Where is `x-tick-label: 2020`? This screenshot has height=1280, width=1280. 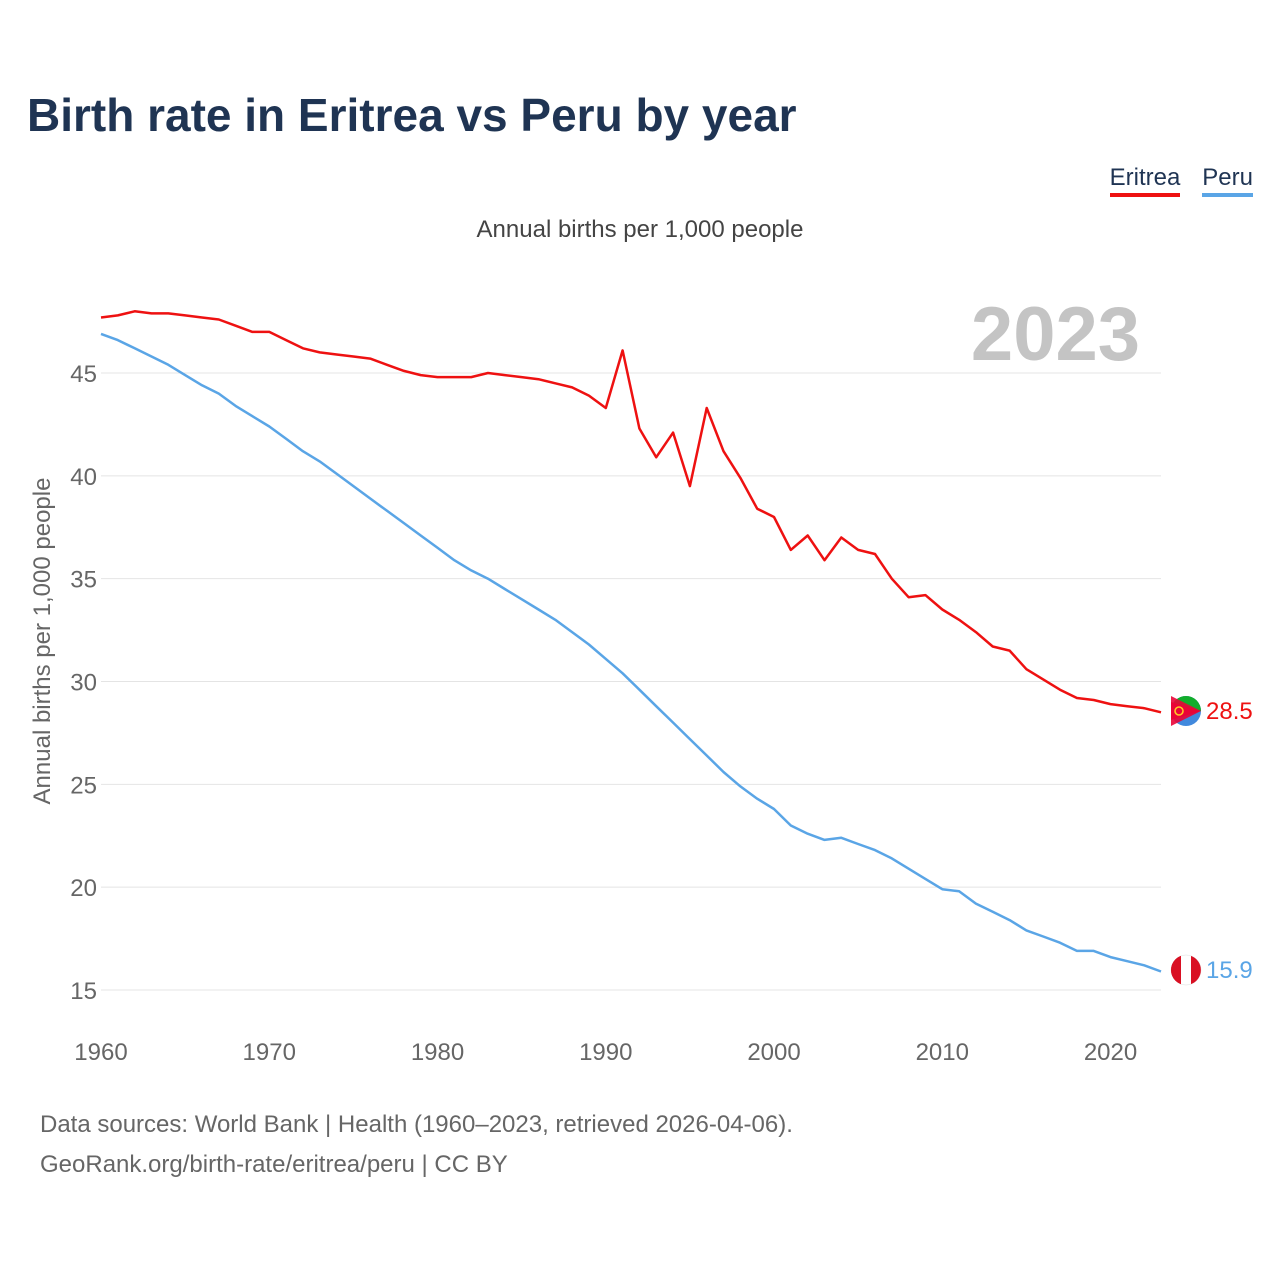 x-tick-label: 2020 is located at coordinates (1110, 1052).